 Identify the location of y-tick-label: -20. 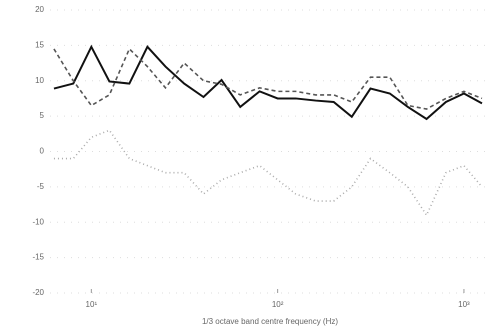
(38, 292).